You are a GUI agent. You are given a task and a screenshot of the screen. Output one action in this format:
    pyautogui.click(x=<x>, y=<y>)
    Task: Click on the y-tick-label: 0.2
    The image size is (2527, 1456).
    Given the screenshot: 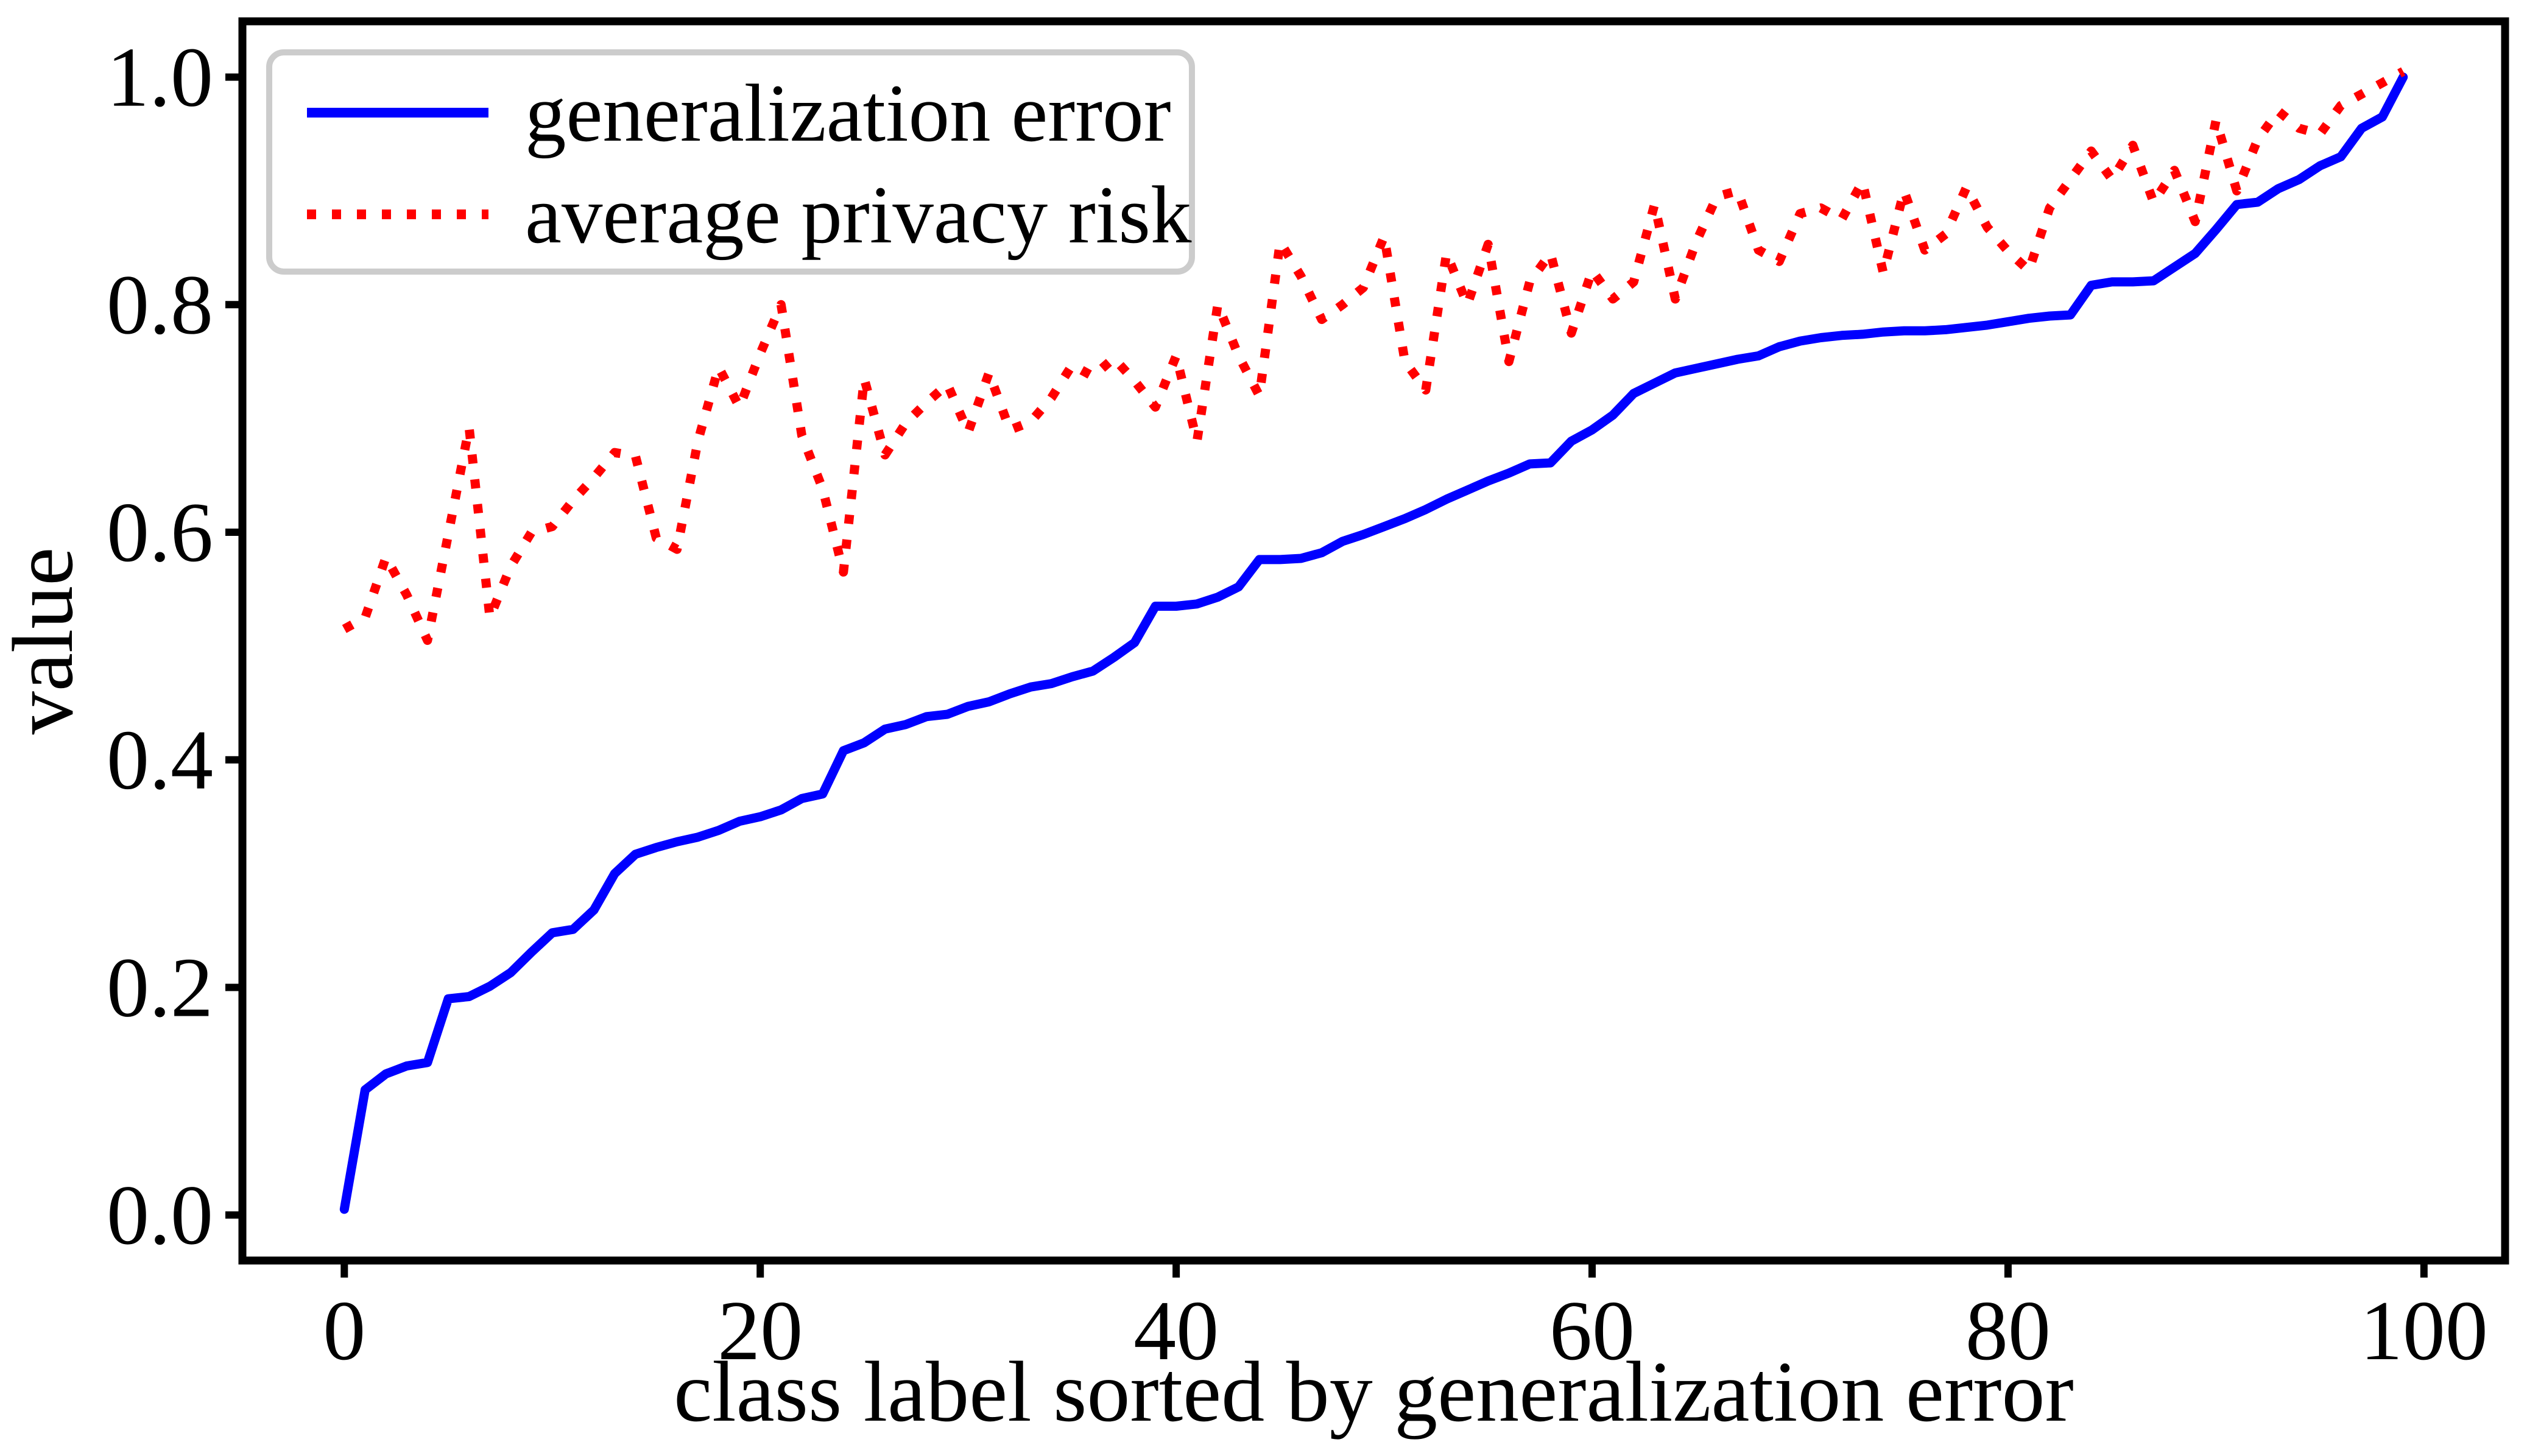 What is the action you would take?
    pyautogui.click(x=160, y=988)
    